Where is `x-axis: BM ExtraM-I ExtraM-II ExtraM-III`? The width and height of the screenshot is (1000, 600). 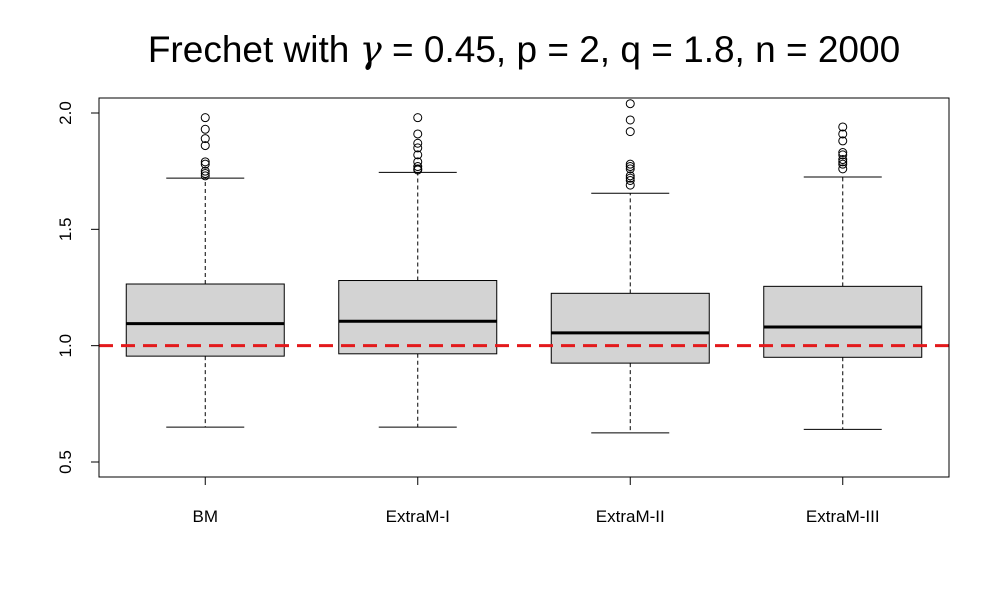 x-axis: BM ExtraM-I ExtraM-II ExtraM-III is located at coordinates (536, 501).